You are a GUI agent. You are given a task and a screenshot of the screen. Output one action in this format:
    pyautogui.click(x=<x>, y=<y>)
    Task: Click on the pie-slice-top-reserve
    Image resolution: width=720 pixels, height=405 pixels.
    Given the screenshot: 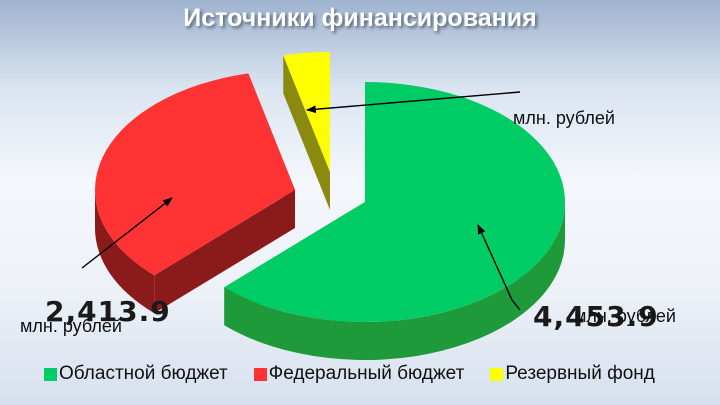 What is the action you would take?
    pyautogui.click(x=306, y=112)
    